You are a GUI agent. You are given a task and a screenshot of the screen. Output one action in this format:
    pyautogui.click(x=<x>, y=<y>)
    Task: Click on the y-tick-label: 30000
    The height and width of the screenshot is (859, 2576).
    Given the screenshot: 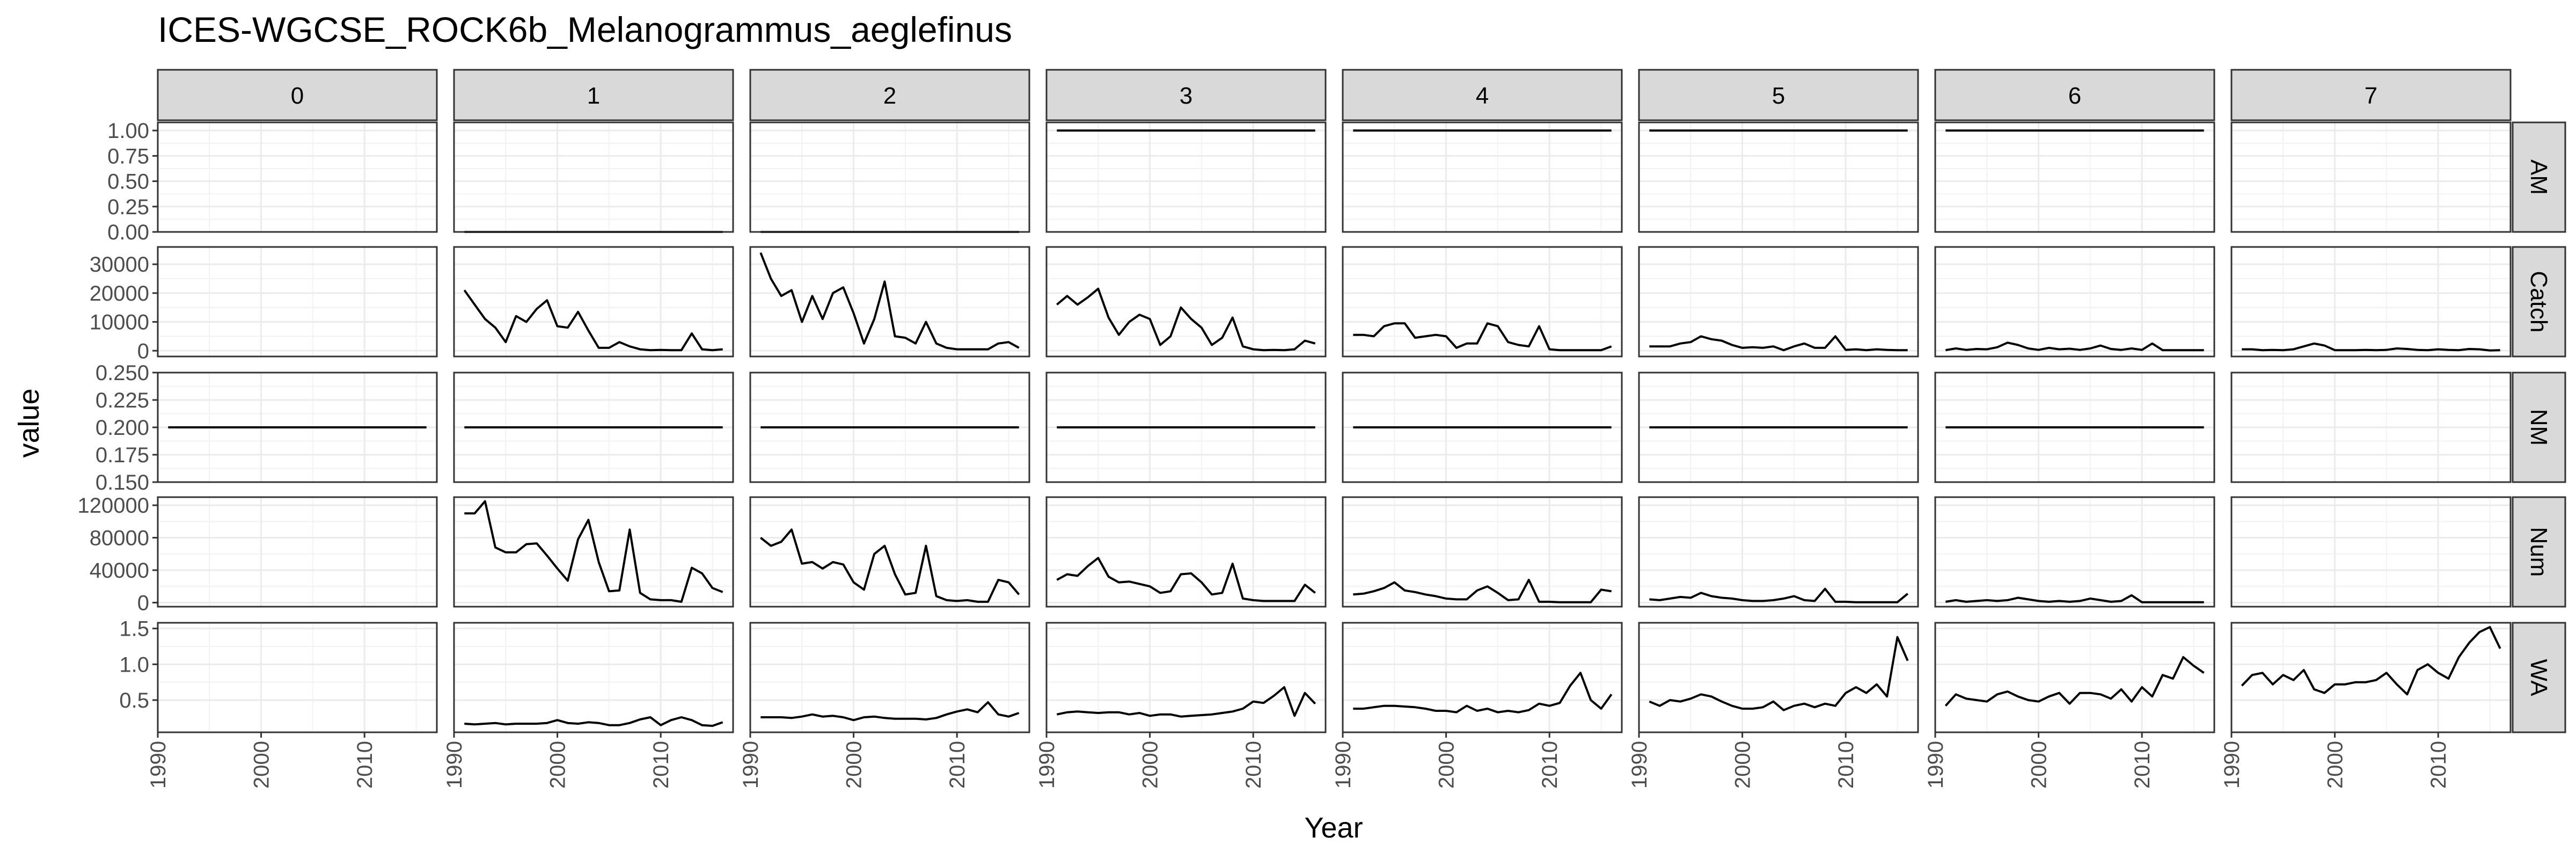 What is the action you would take?
    pyautogui.click(x=119, y=264)
    